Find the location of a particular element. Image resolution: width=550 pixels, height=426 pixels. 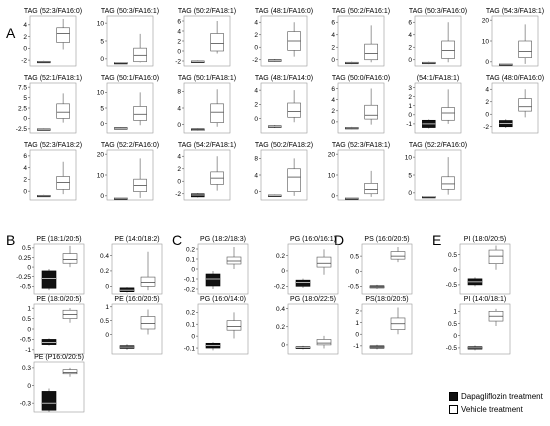

legend-label-dapa: Dapagliflozin treatment is located at coordinates (502, 396).